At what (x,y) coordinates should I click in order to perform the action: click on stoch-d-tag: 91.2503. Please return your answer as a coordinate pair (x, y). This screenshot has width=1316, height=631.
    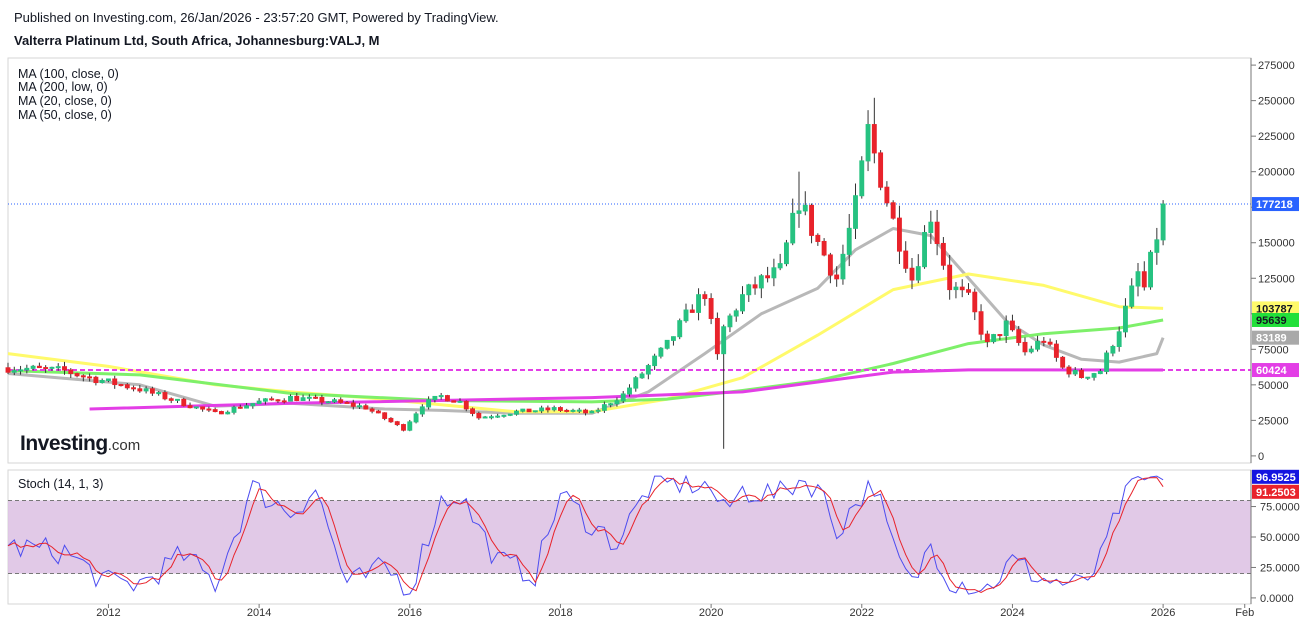
    Looking at the image, I should click on (1276, 493).